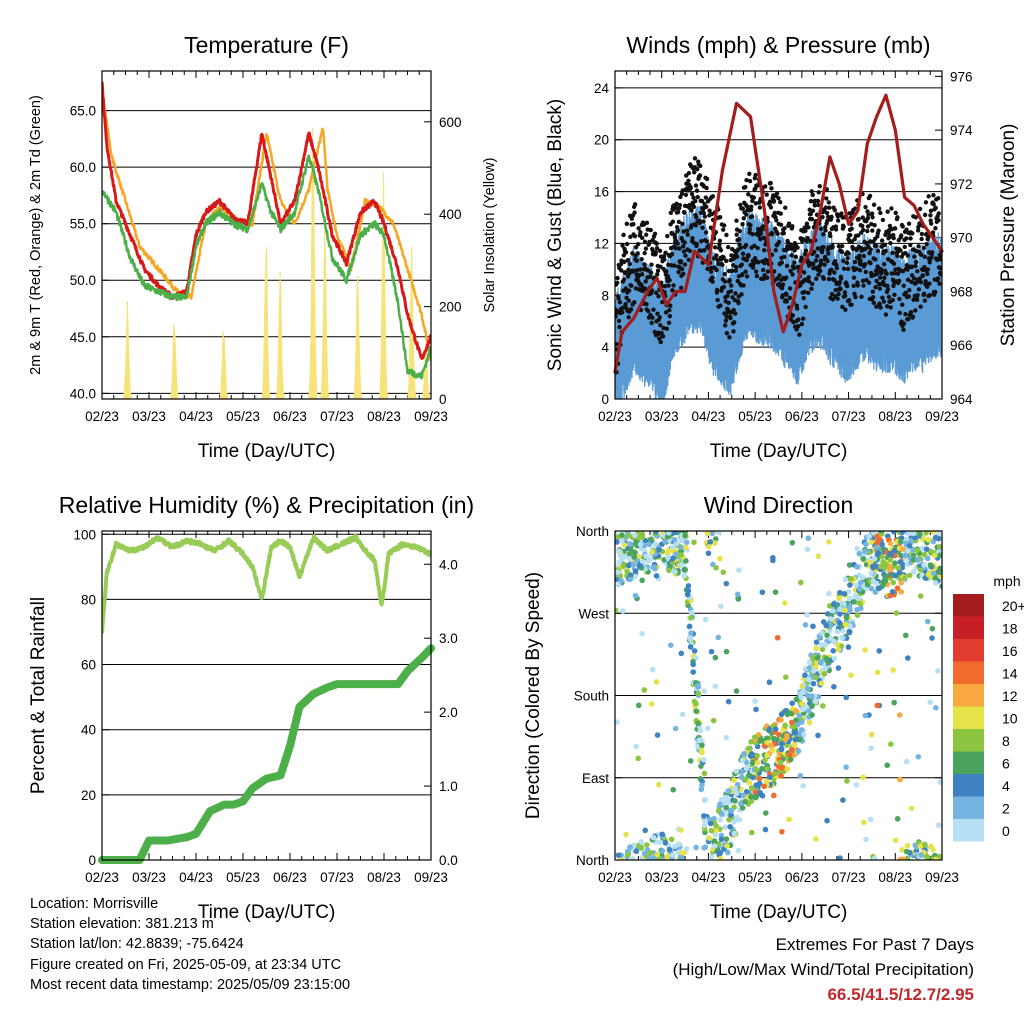  Describe the element at coordinates (83, 337) in the screenshot. I see `y-tick-label: 45.0` at that location.